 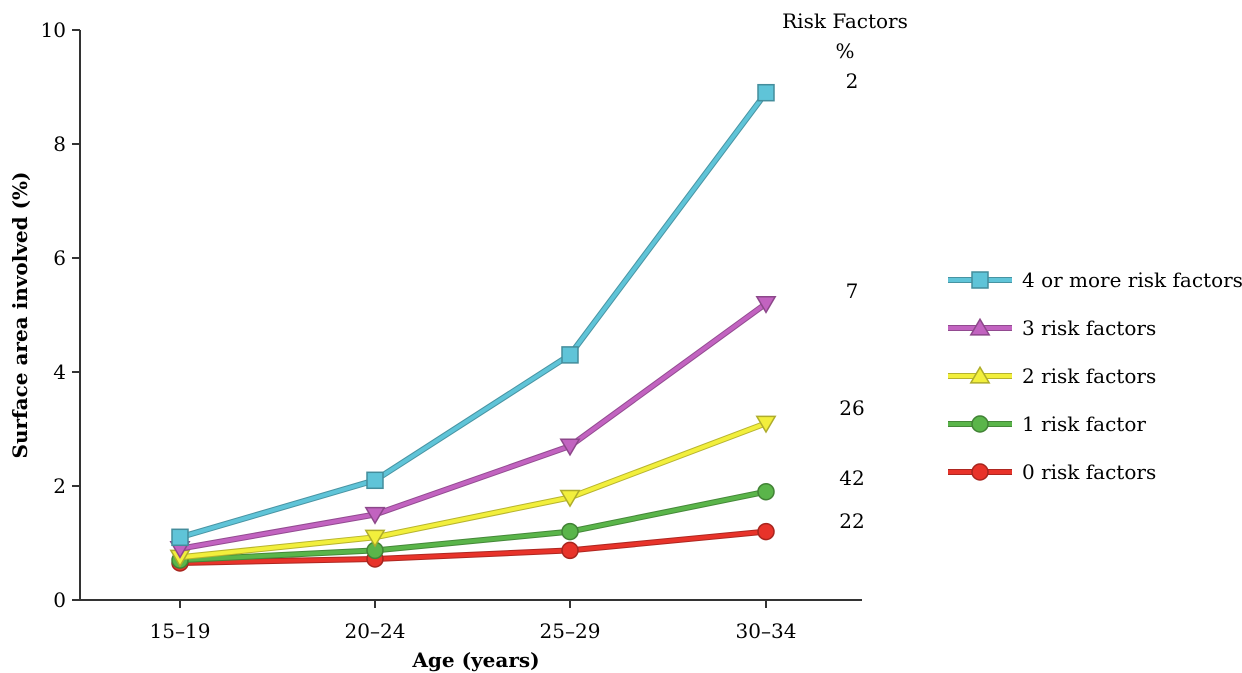 What do you see at coordinates (844, 51) in the screenshot?
I see `risk-factors-percent-header: %` at bounding box center [844, 51].